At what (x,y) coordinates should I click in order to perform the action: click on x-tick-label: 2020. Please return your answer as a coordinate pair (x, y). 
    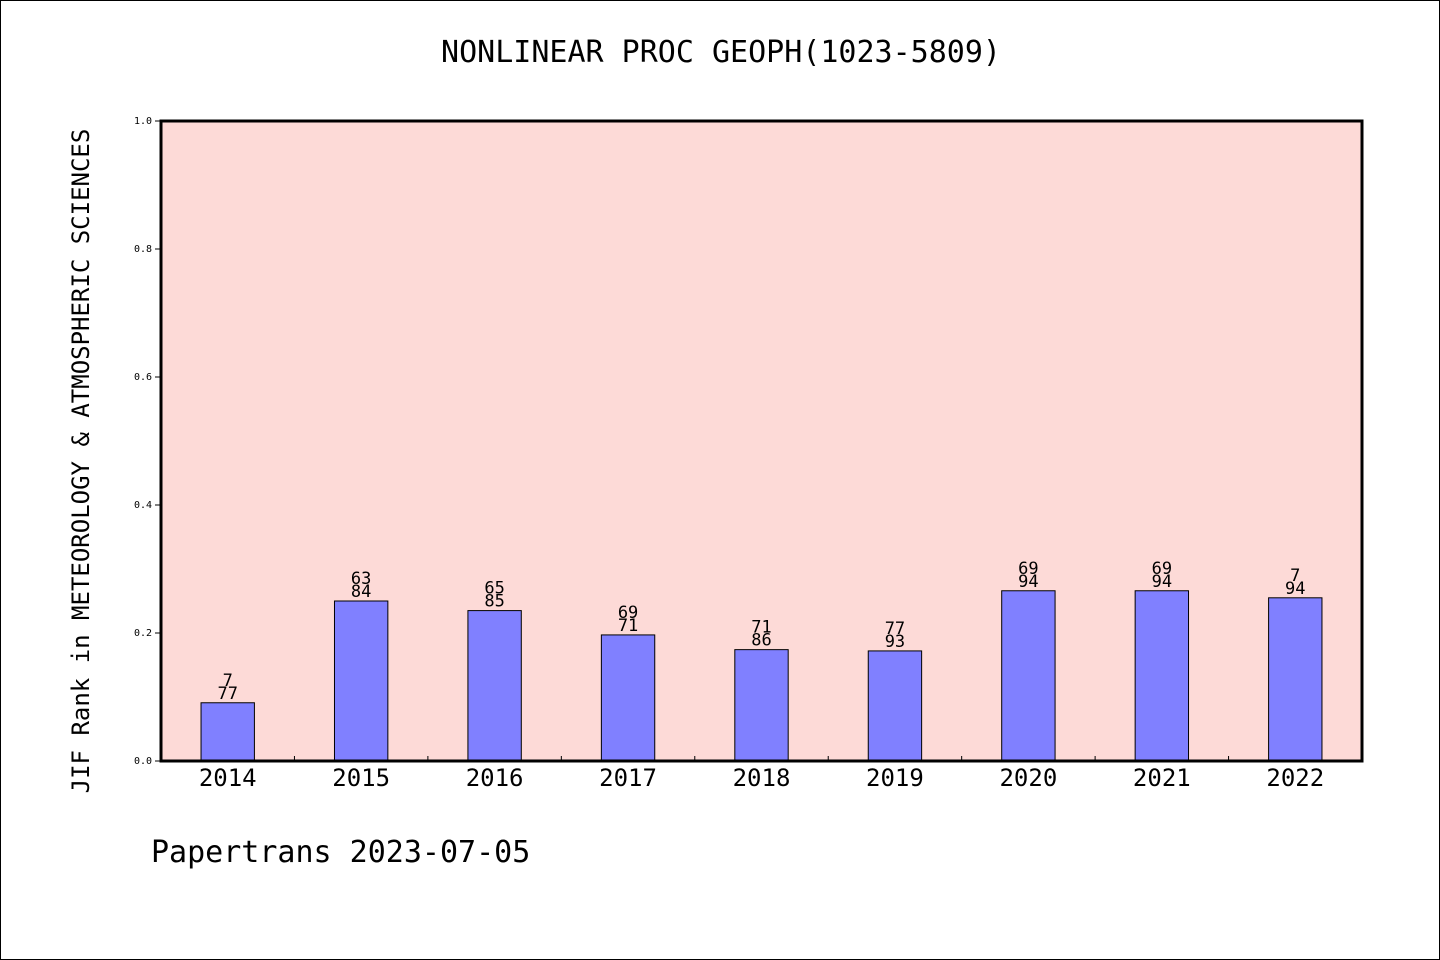
    Looking at the image, I should click on (1028, 778).